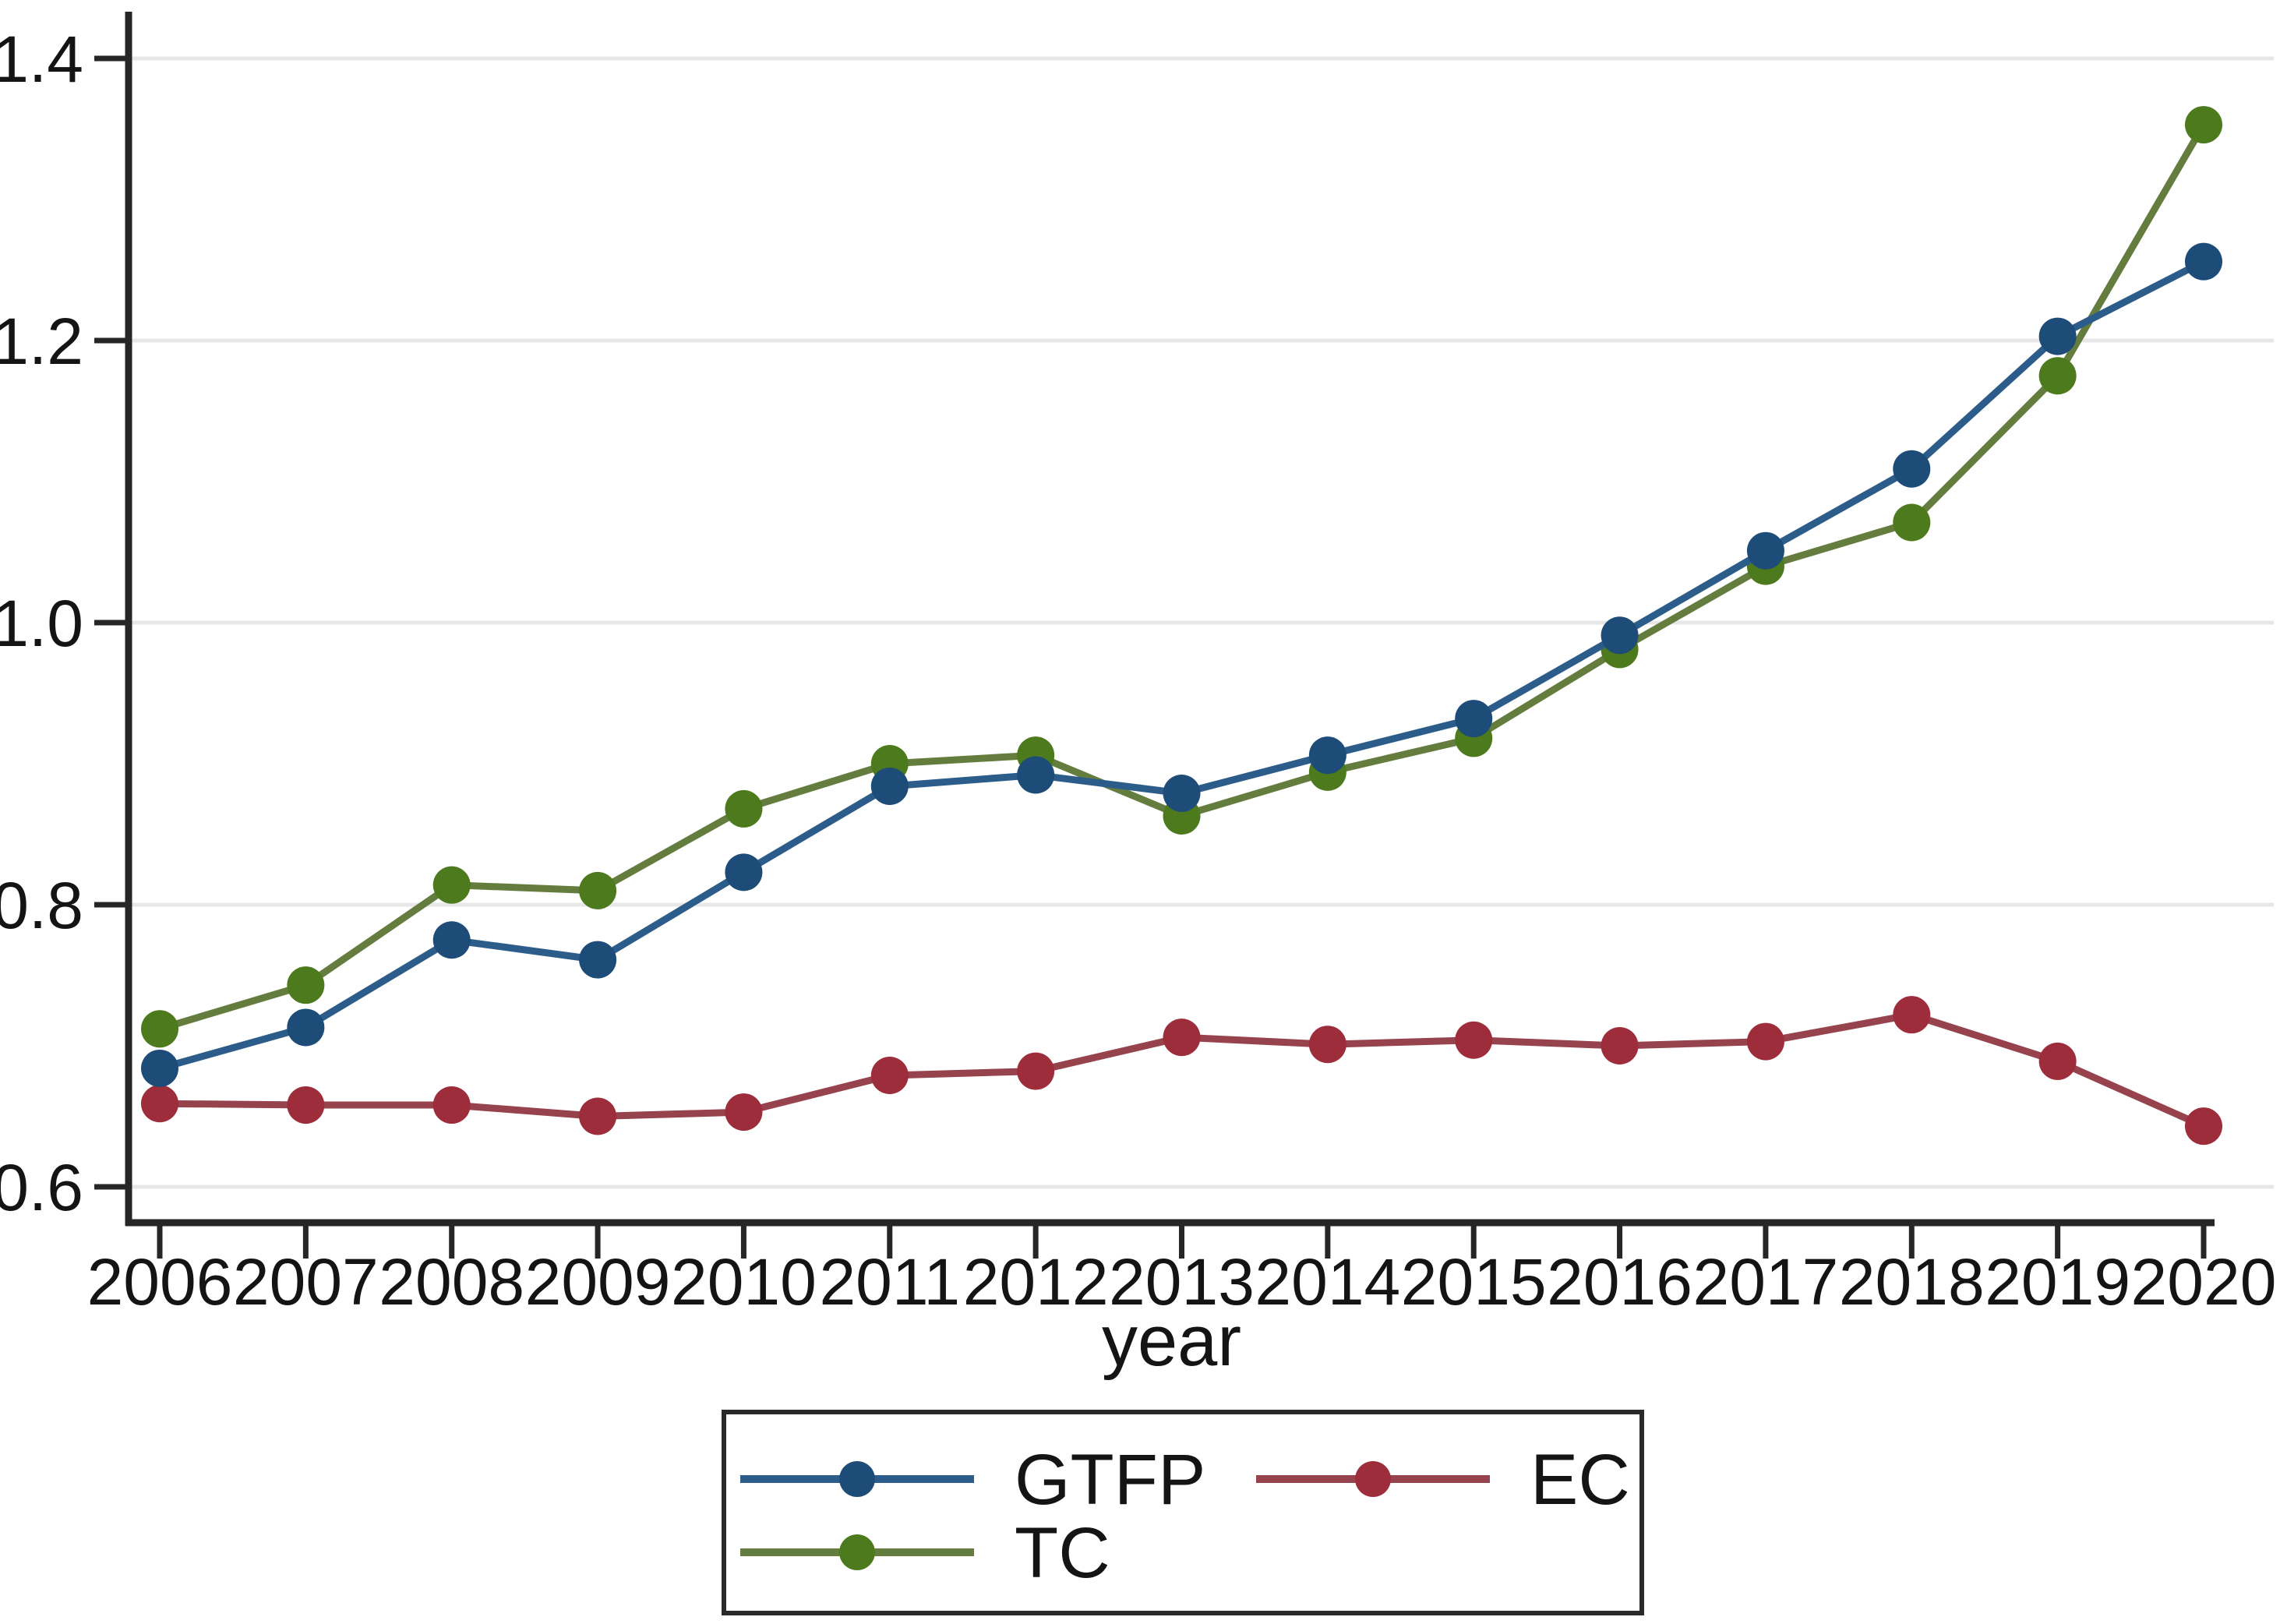 The width and height of the screenshot is (2280, 1624). Describe the element at coordinates (1327, 1045) in the screenshot. I see `data-point-EC-2014` at that location.